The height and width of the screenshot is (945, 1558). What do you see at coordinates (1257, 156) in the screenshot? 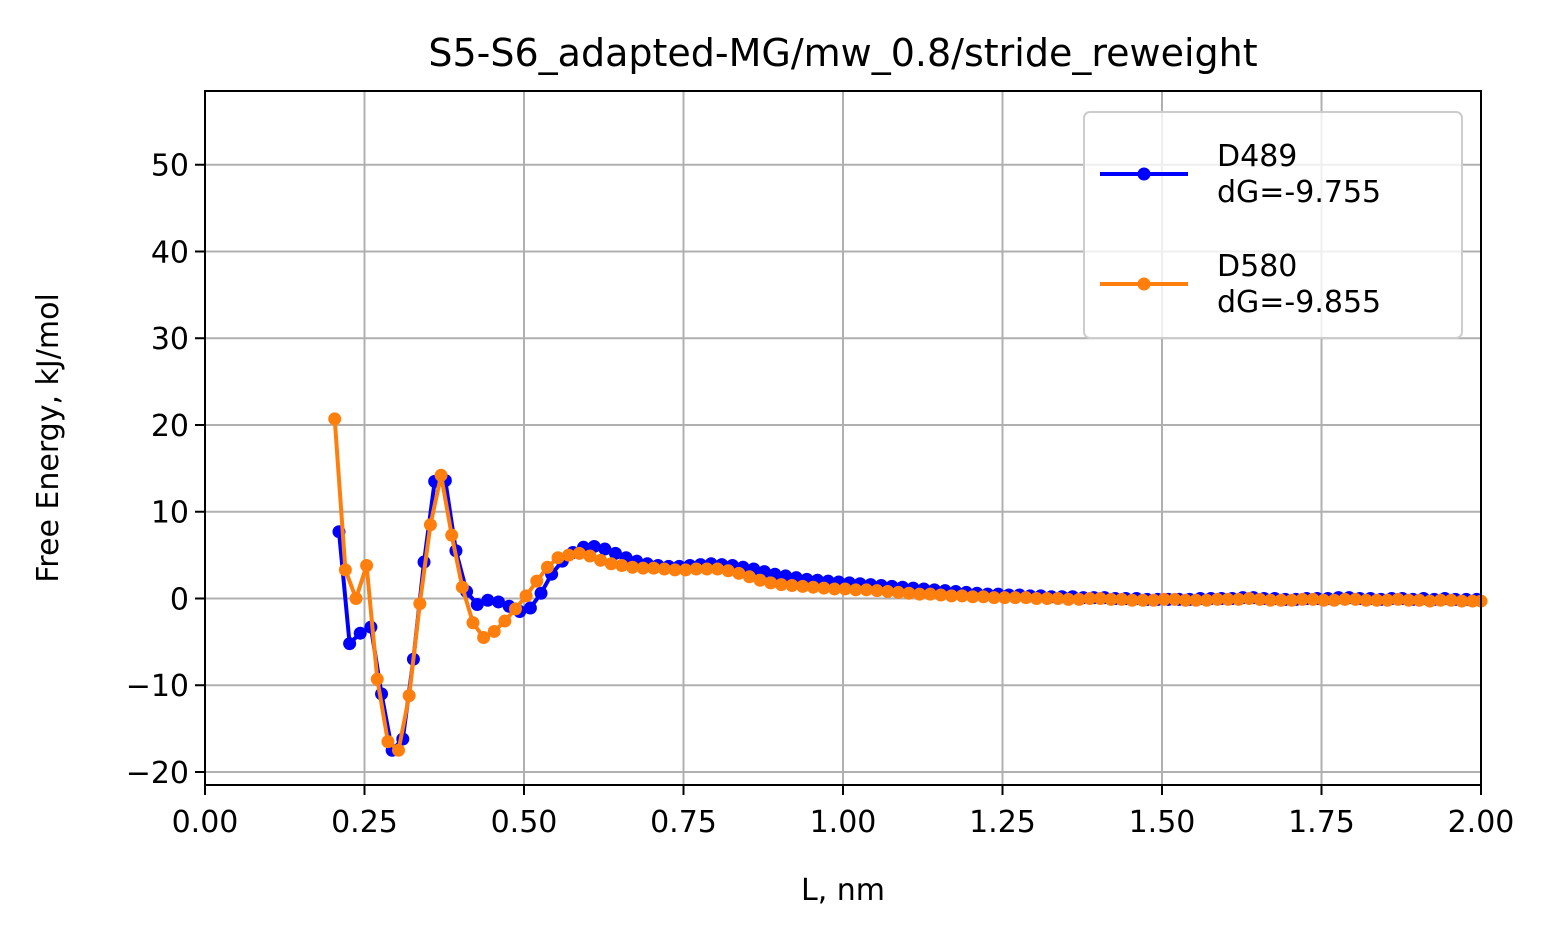
I see `legend-label: D489` at bounding box center [1257, 156].